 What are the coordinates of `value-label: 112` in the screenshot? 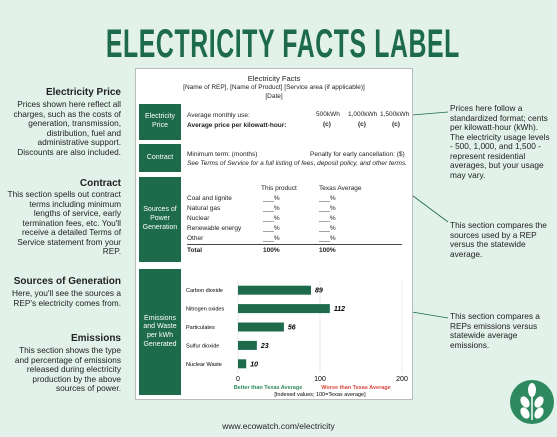 It's located at (339, 309).